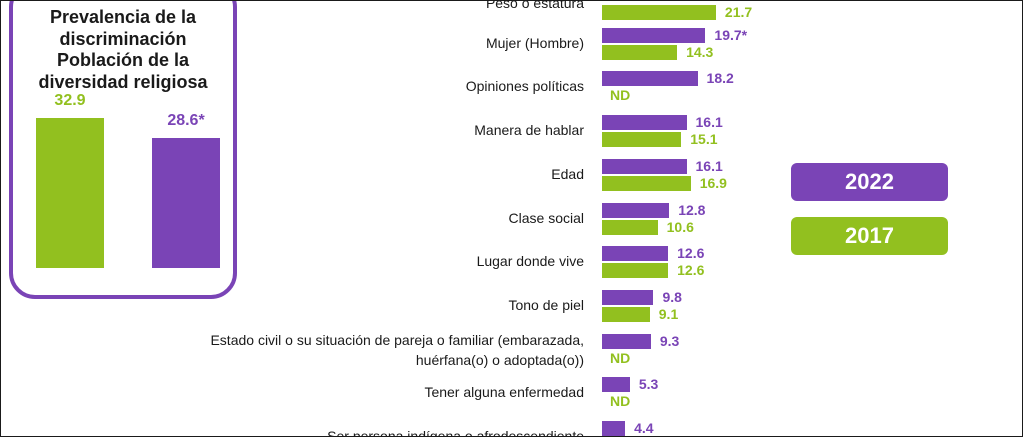 The height and width of the screenshot is (437, 1023). I want to click on value-label-2022: 18.2, so click(720, 78).